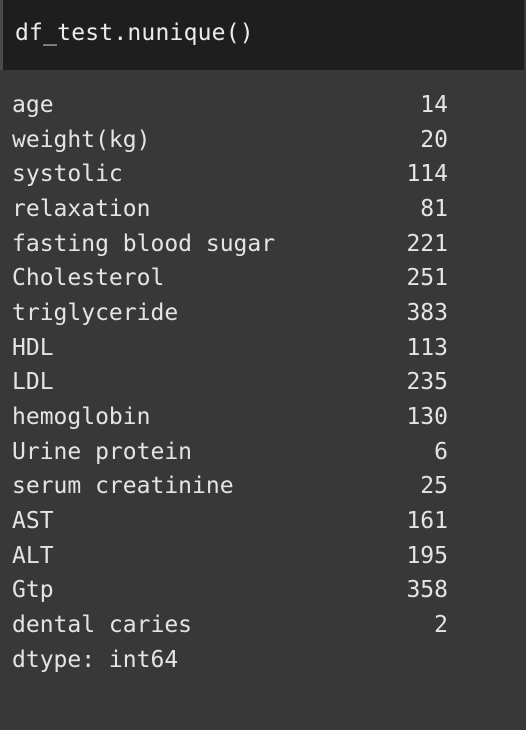 This screenshot has width=526, height=730. Describe the element at coordinates (230, 140) in the screenshot. I see `output-row: weight(kg) 20` at that location.